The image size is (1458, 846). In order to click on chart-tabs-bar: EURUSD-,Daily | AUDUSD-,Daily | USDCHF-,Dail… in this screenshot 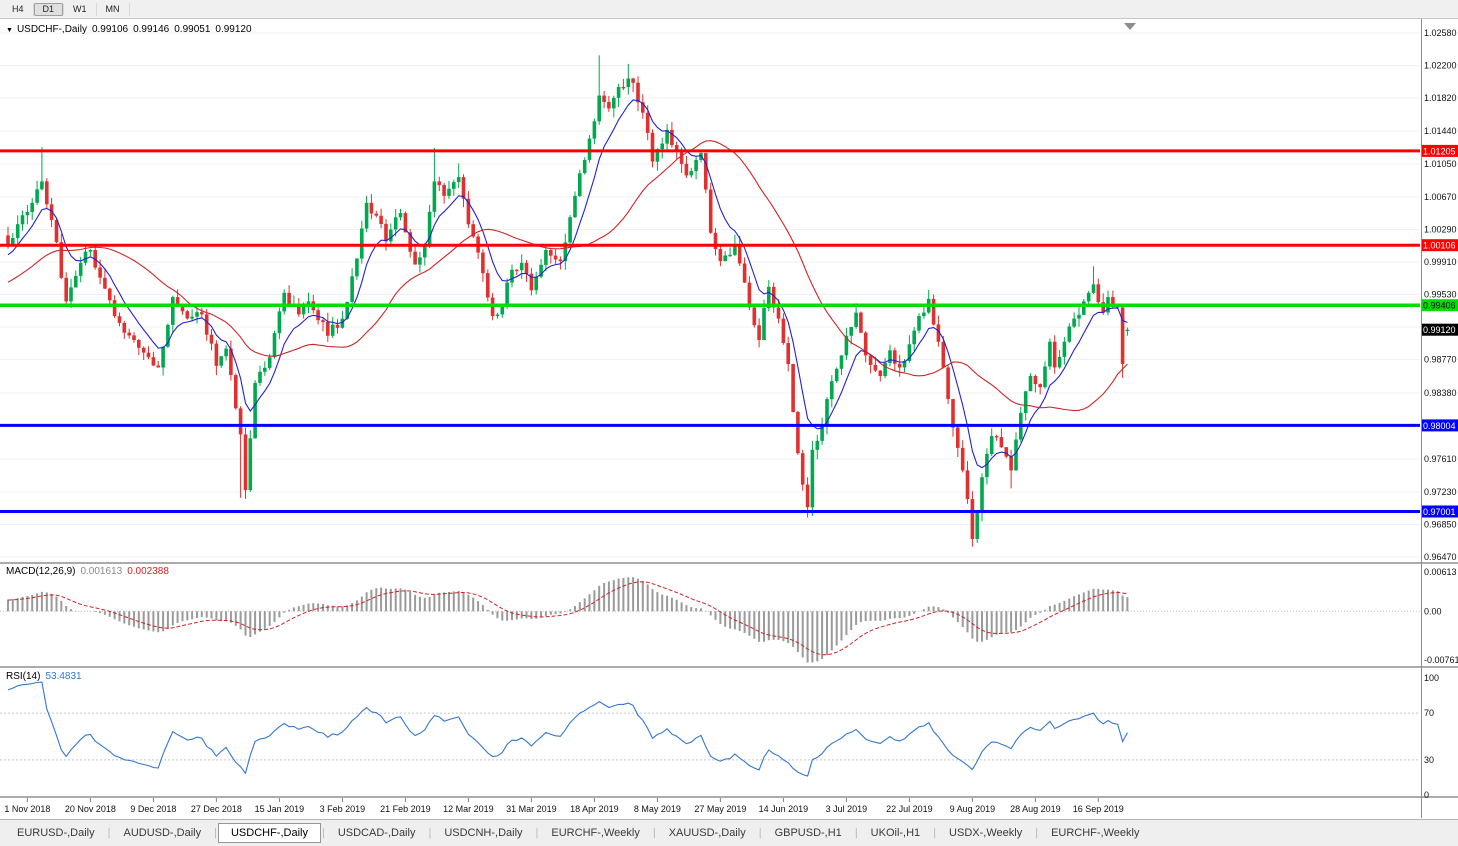, I will do `click(729, 832)`.